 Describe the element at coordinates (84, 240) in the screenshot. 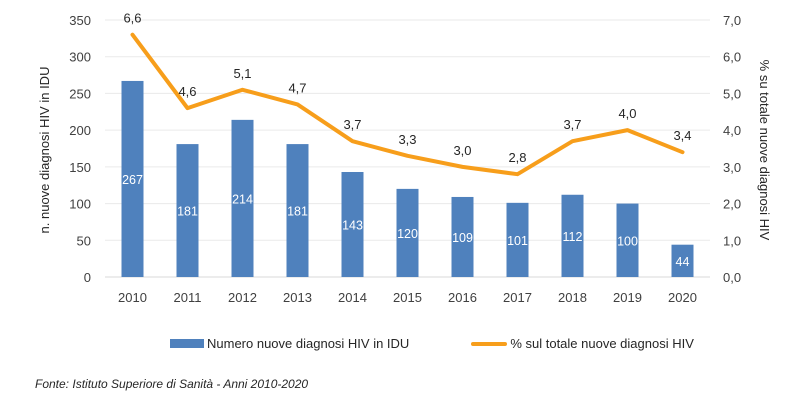

I see `left-tick-label: 50` at that location.